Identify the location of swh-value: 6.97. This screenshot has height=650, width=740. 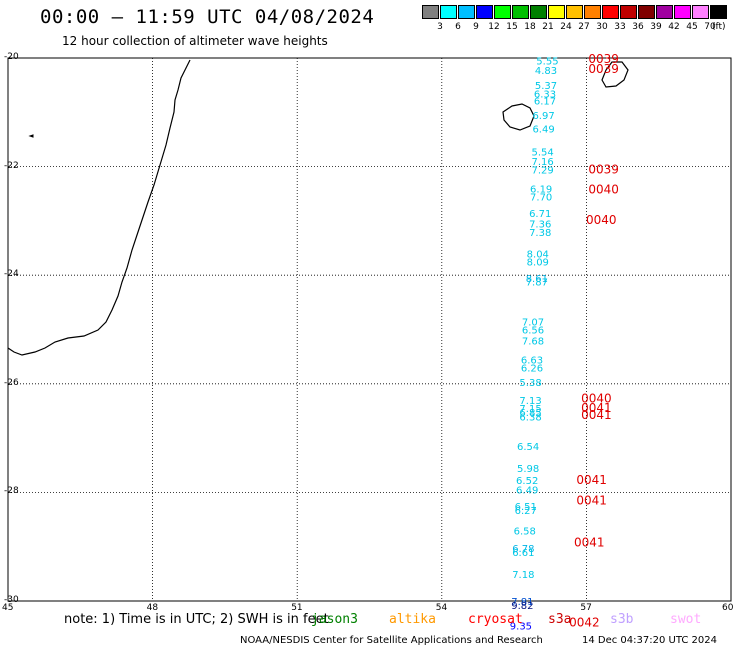
(543, 116).